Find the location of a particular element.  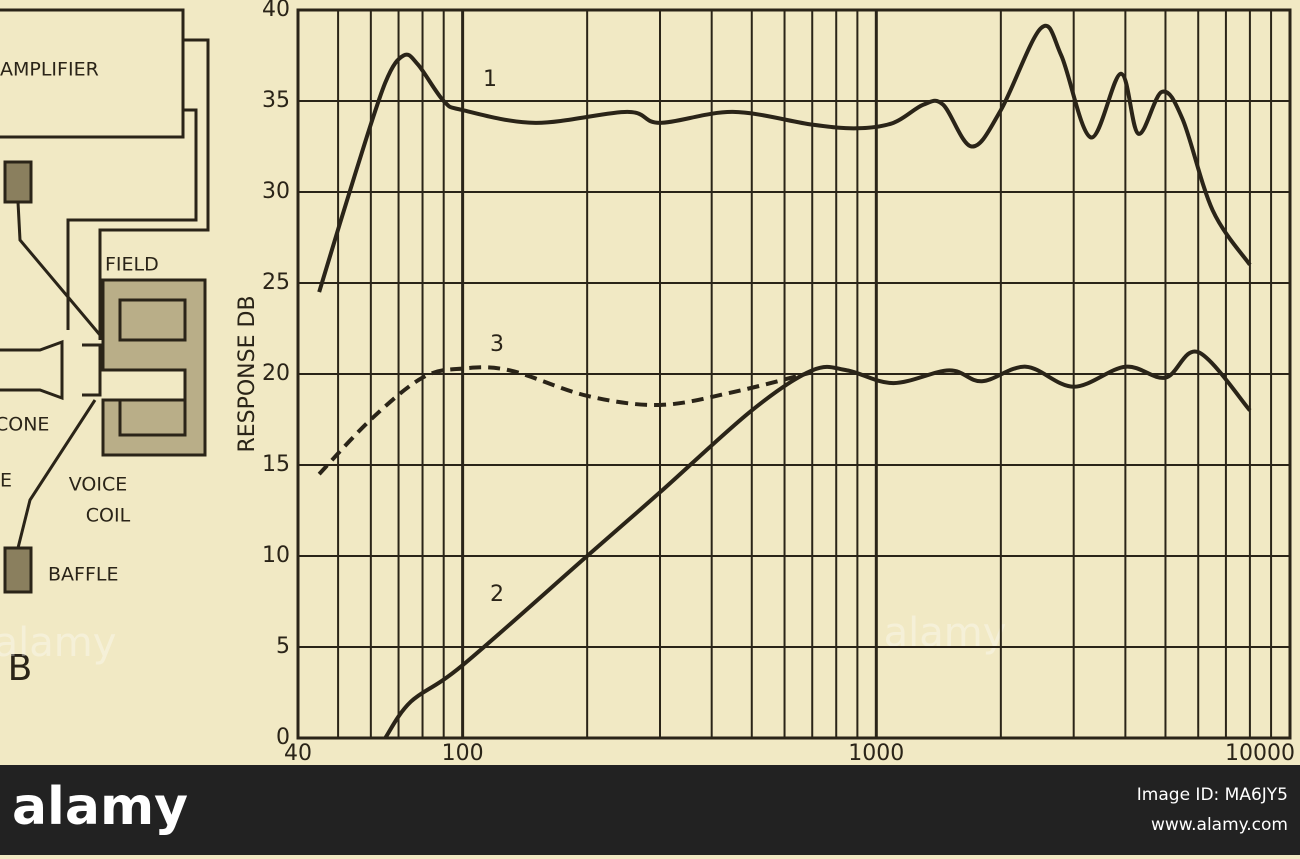

curve-label: 1 is located at coordinates (490, 79).